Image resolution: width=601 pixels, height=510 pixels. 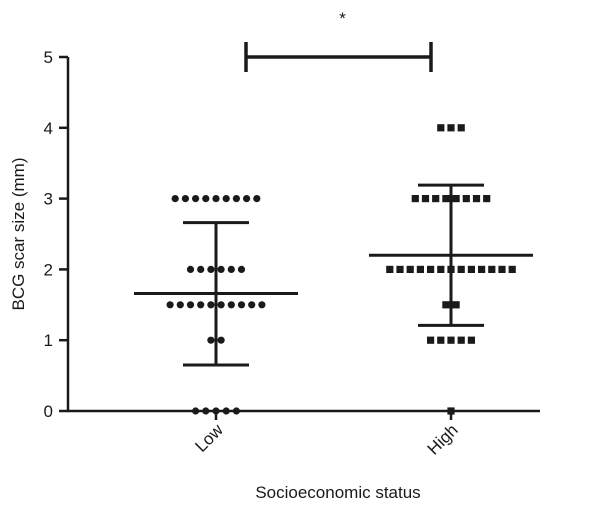 What do you see at coordinates (443, 439) in the screenshot?
I see `x-tick-label: High` at bounding box center [443, 439].